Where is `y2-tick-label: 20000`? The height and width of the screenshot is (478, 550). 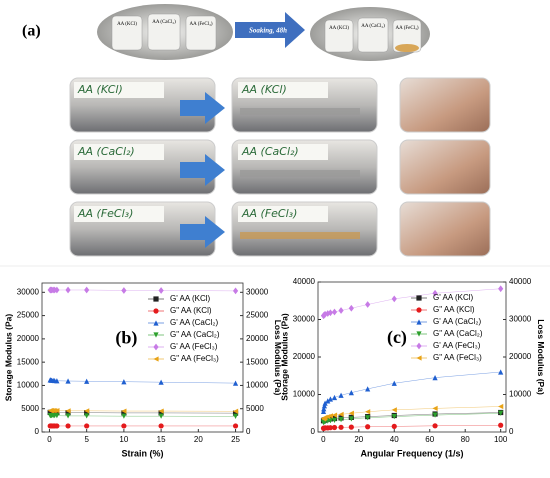
y2-tick-label: 20000 is located at coordinates (520, 356).